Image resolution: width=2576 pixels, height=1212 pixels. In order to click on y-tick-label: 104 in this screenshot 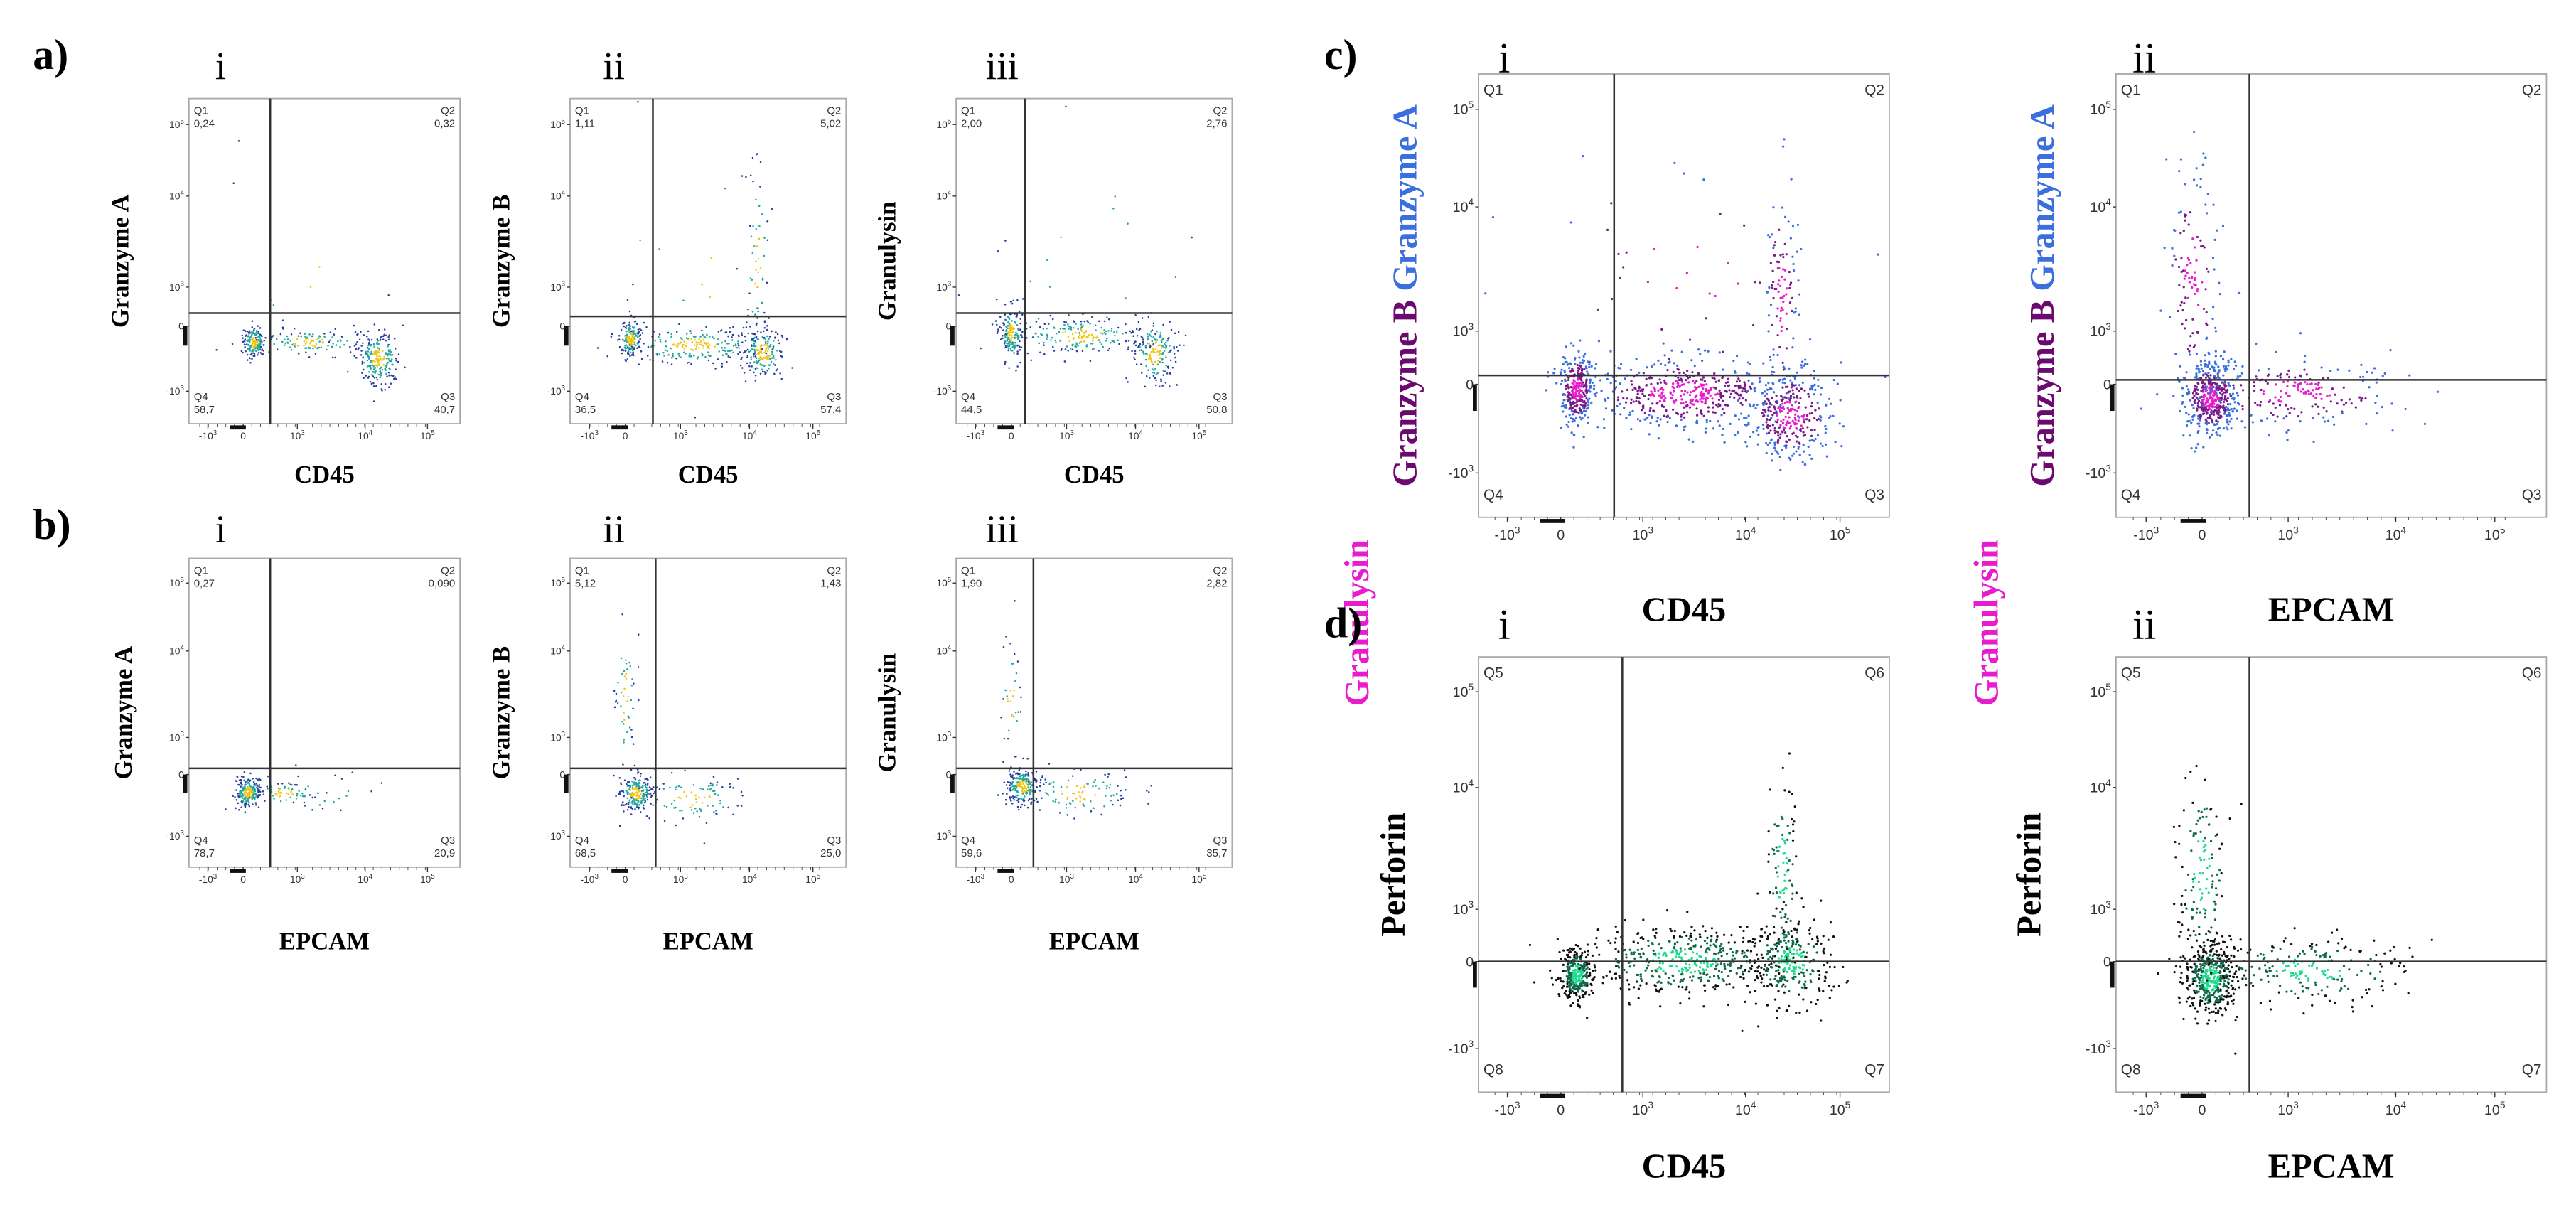, I will do `click(943, 195)`.